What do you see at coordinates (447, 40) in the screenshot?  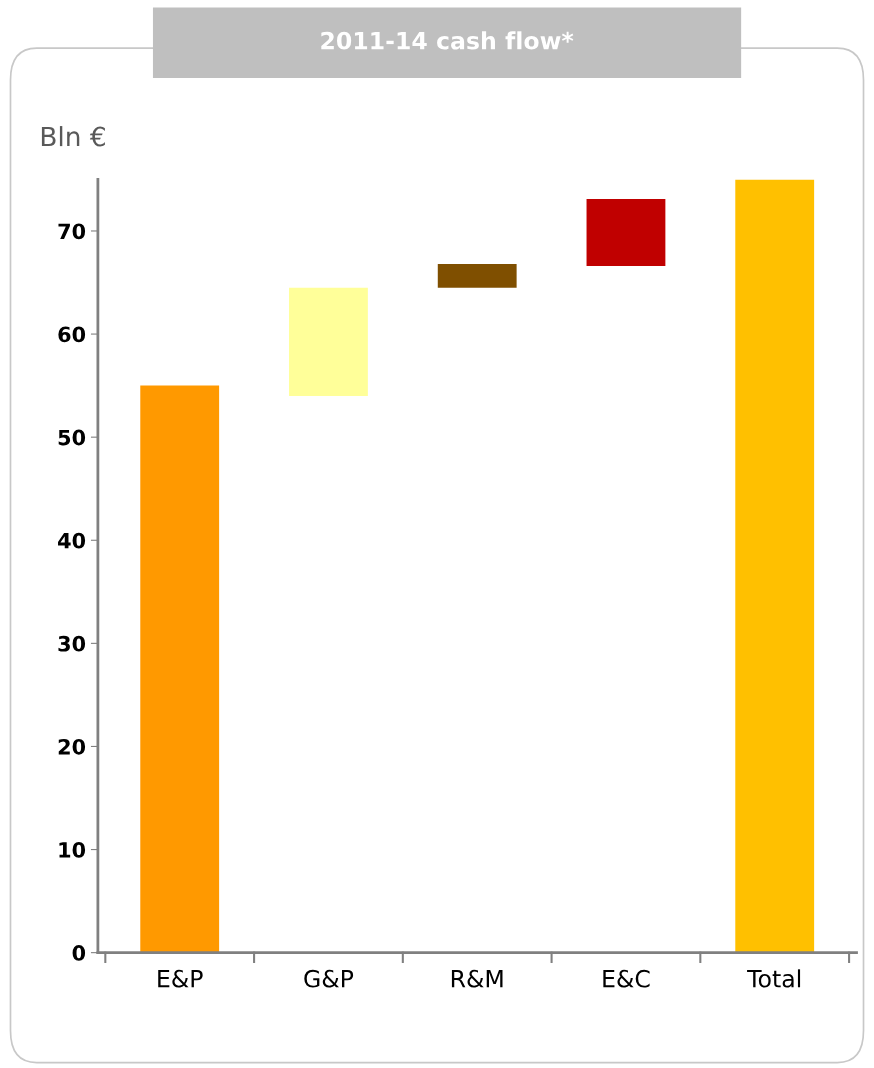 I see `chart-title: 2011-14 cash flow*` at bounding box center [447, 40].